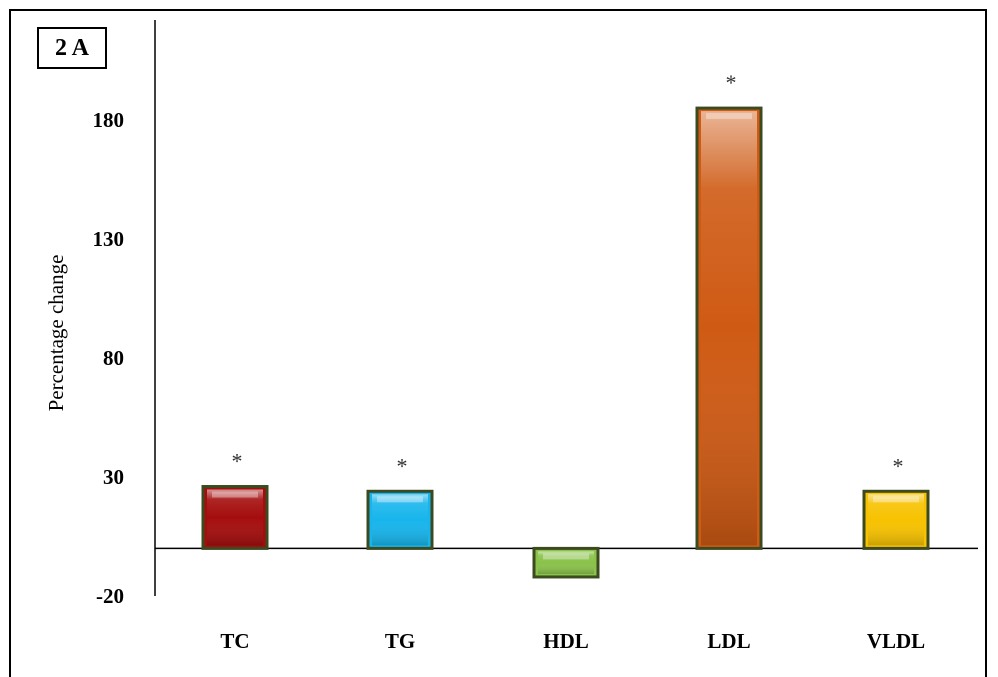  What do you see at coordinates (729, 328) in the screenshot?
I see `bar-ldl` at bounding box center [729, 328].